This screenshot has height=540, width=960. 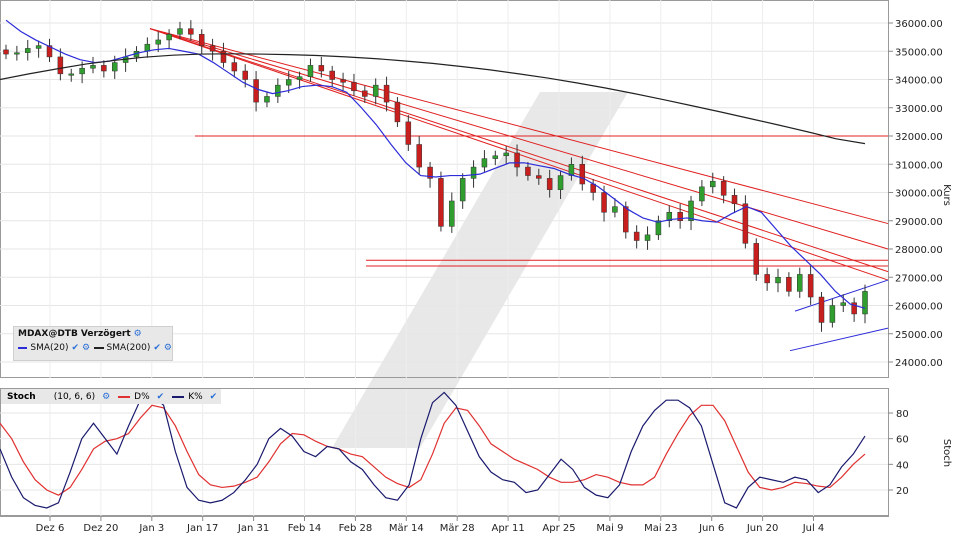 I want to click on x-tick-label: Mär 28, so click(x=457, y=528).